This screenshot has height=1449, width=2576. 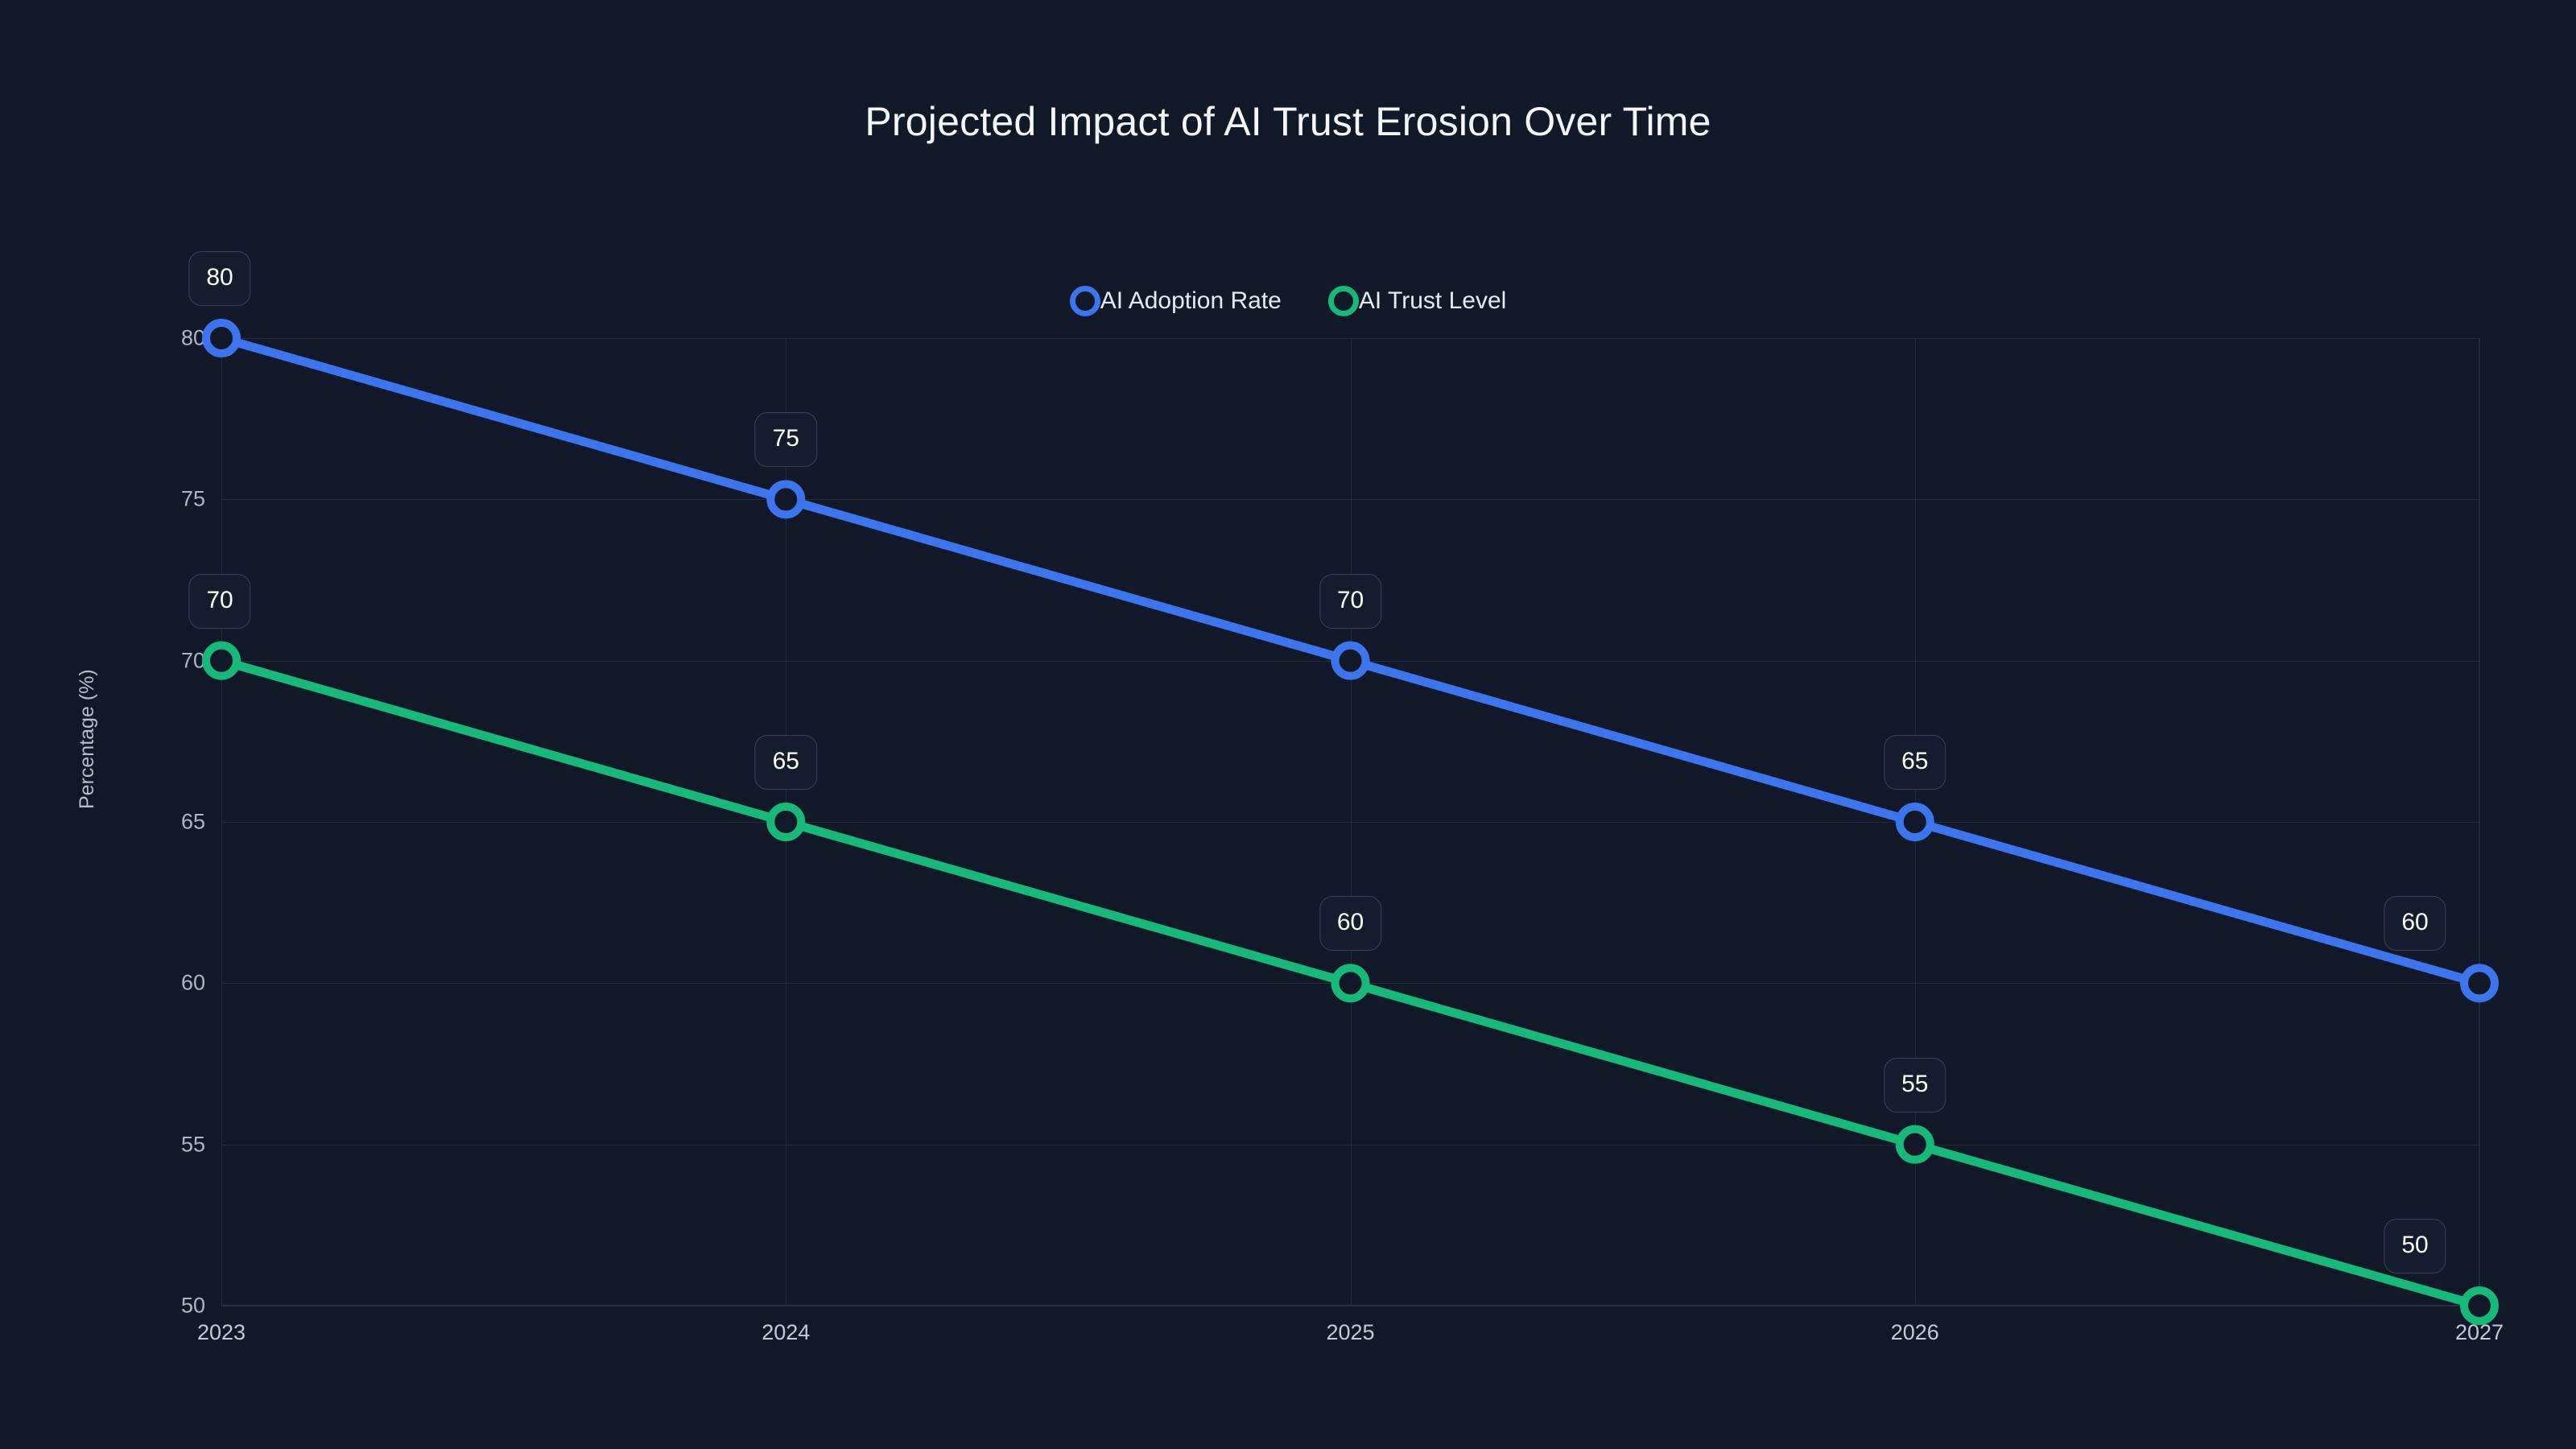 What do you see at coordinates (221, 1332) in the screenshot?
I see `x-axis-tick-label: 2023` at bounding box center [221, 1332].